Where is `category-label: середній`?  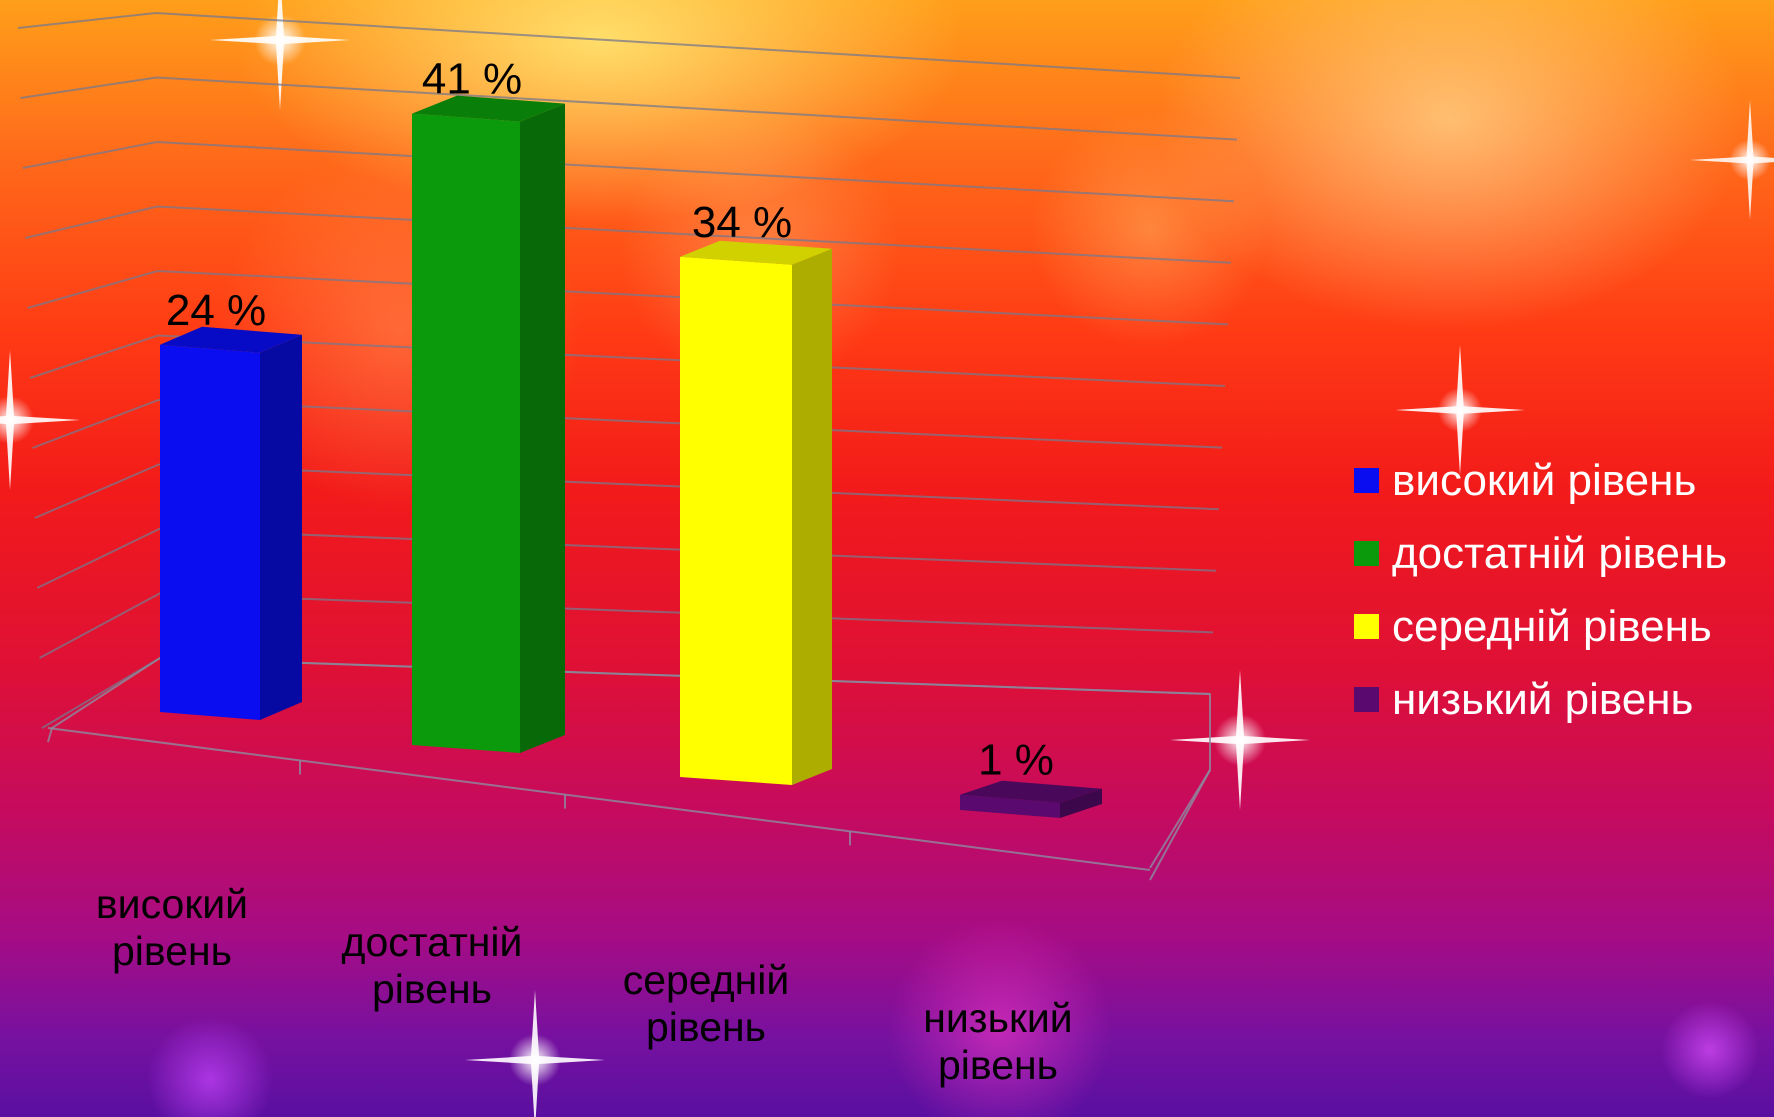 category-label: середній is located at coordinates (706, 980).